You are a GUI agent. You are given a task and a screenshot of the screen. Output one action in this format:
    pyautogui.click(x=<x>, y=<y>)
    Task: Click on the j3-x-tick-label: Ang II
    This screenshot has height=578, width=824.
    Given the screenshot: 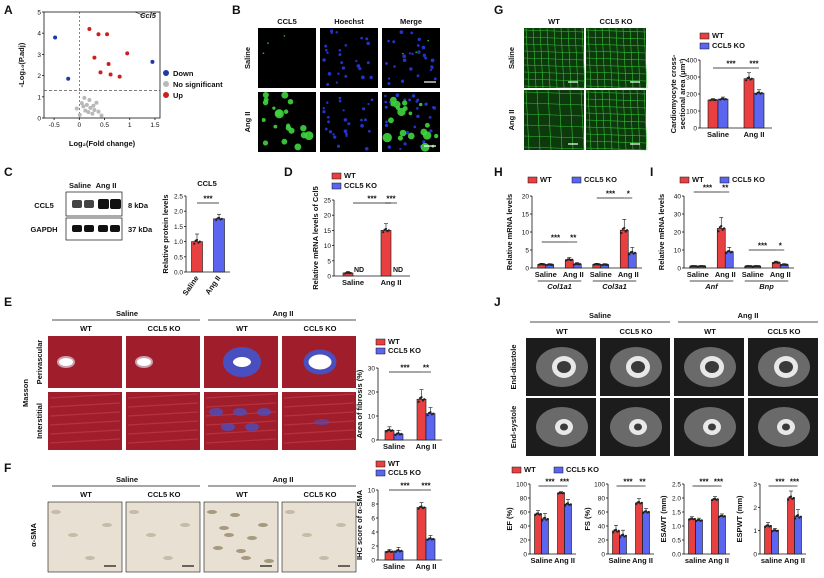 What is the action you would take?
    pyautogui.click(x=794, y=560)
    